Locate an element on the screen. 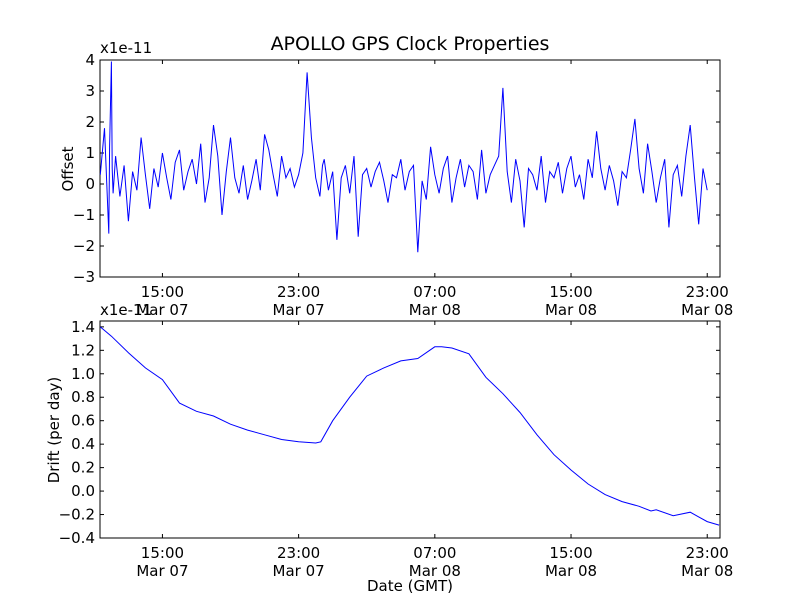 Image resolution: width=800 pixels, height=600 pixels. drift-ytick-label: 1.4 is located at coordinates (83, 327).